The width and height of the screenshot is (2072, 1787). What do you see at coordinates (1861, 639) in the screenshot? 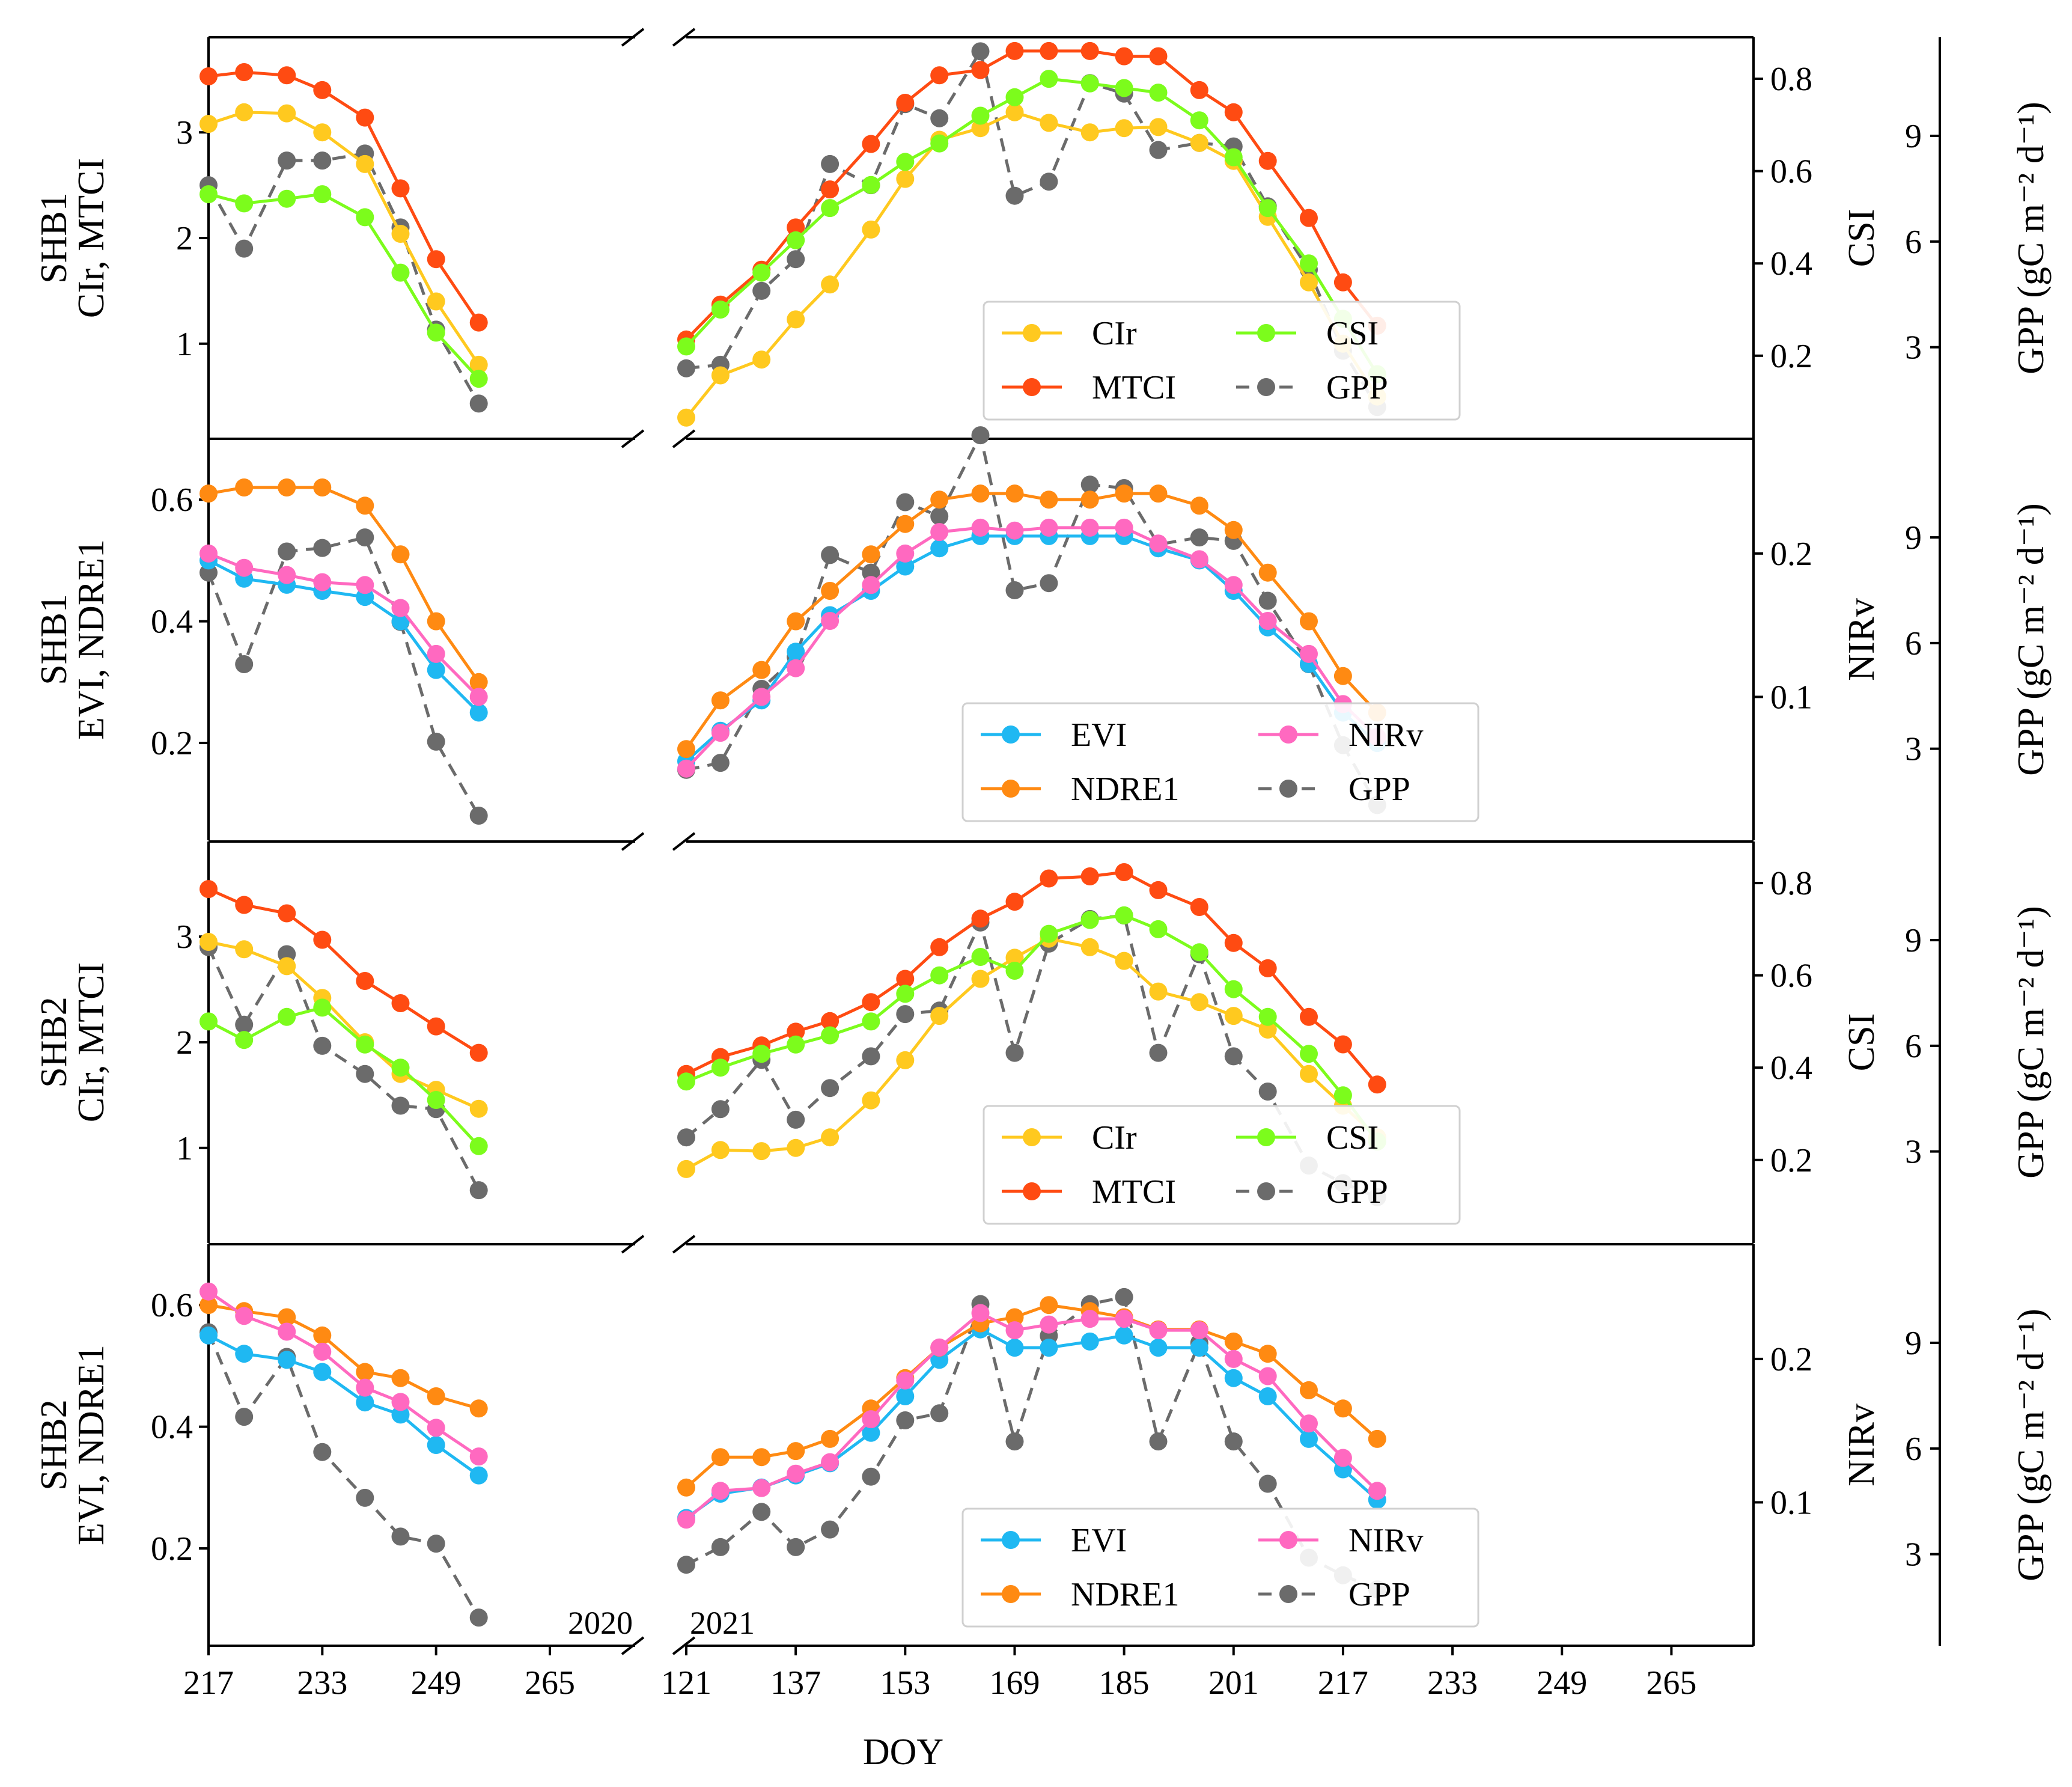
I see `right-axis-title: NIRv` at bounding box center [1861, 639].